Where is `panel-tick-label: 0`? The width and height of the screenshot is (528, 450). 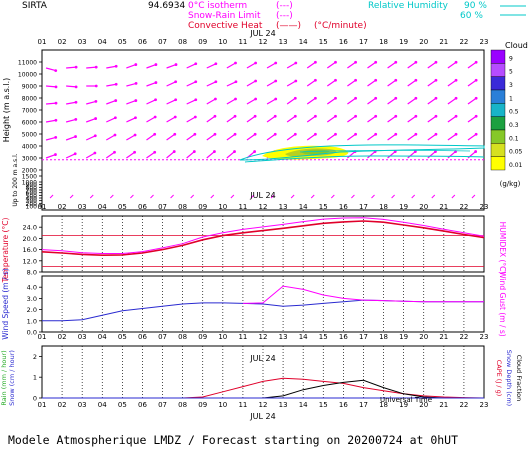
panel-tick-label: 0 is located at coordinates (35, 399).